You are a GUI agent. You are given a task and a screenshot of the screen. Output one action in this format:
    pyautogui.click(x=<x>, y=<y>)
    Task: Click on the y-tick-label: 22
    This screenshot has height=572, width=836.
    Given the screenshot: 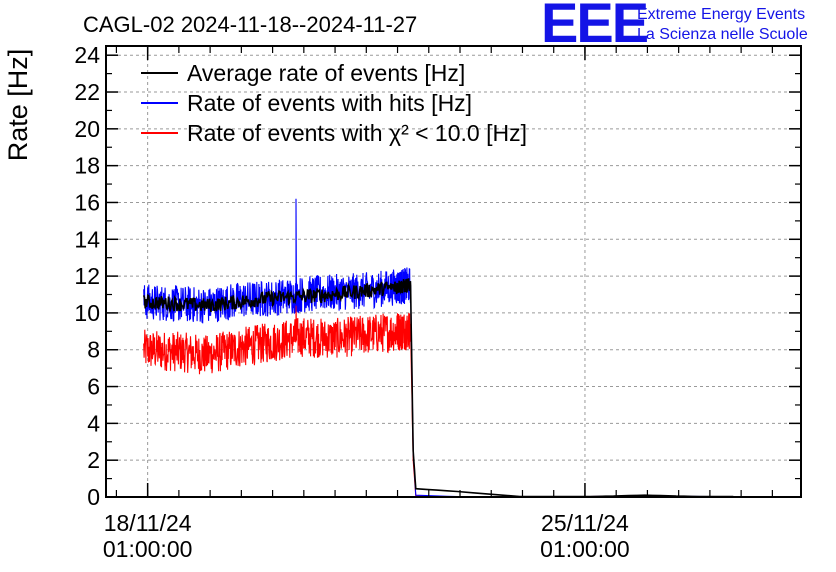 What is the action you would take?
    pyautogui.click(x=87, y=92)
    